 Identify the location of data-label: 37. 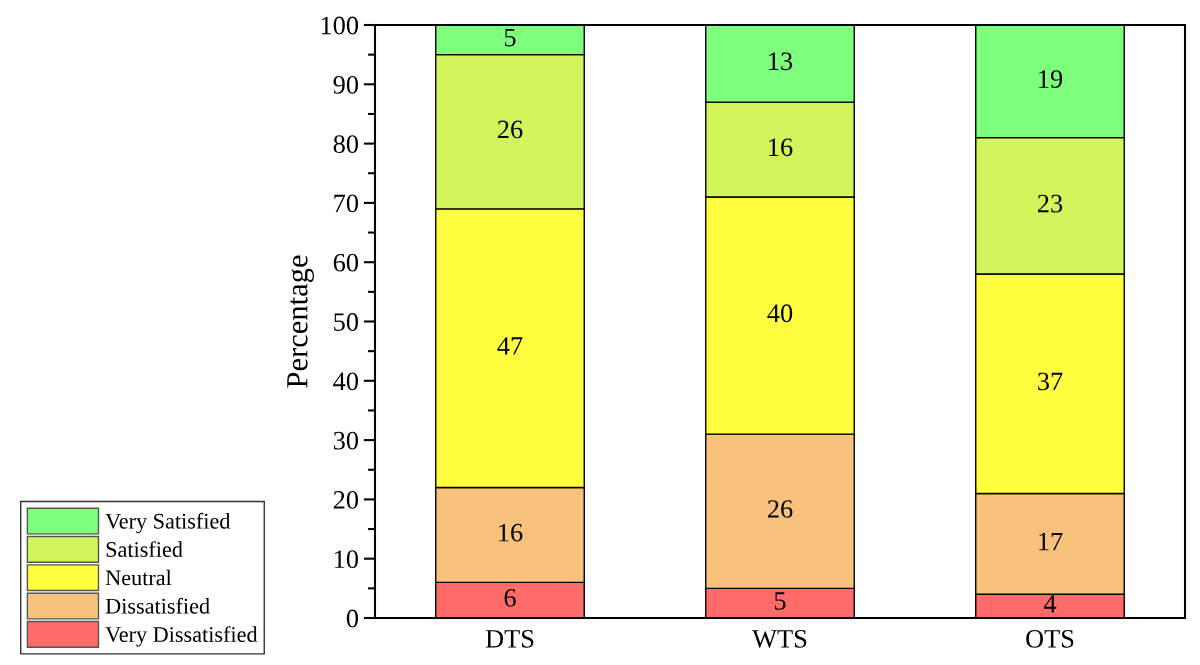
(1050, 381).